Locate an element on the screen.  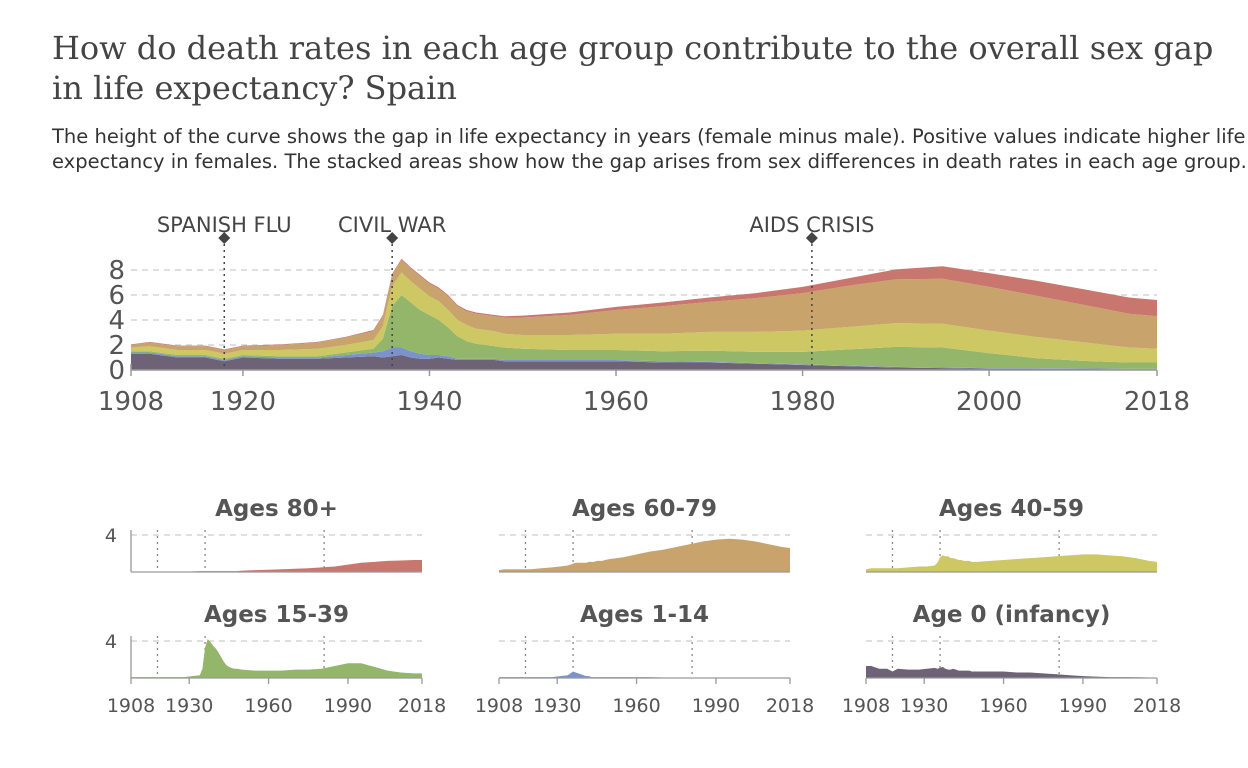
annotation-label: AIDS CRISIS is located at coordinates (811, 225).